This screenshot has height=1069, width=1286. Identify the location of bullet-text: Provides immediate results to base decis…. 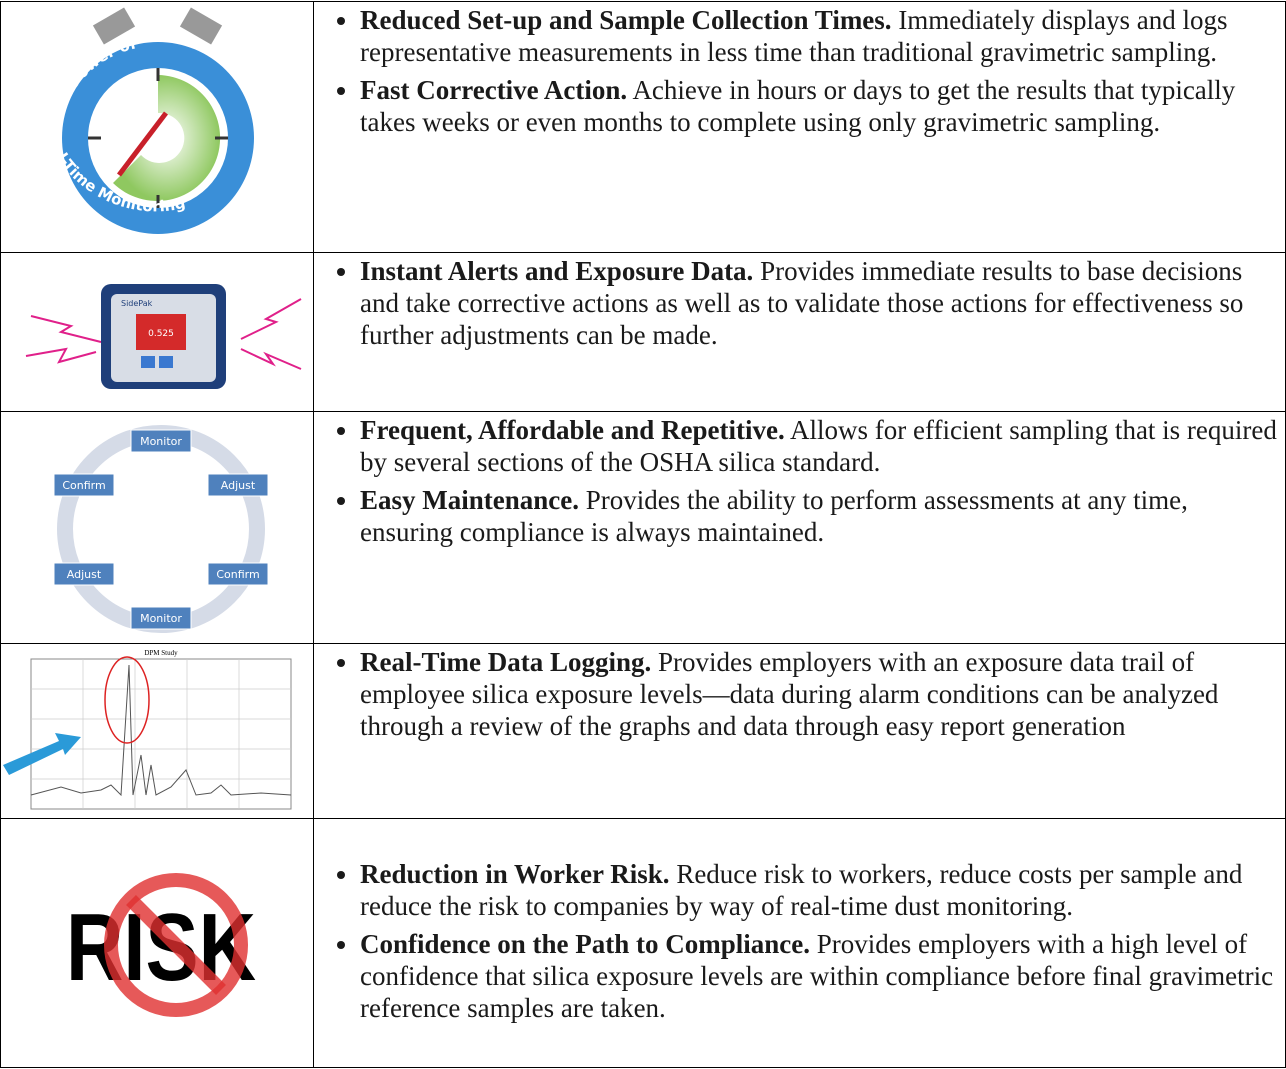
(802, 303).